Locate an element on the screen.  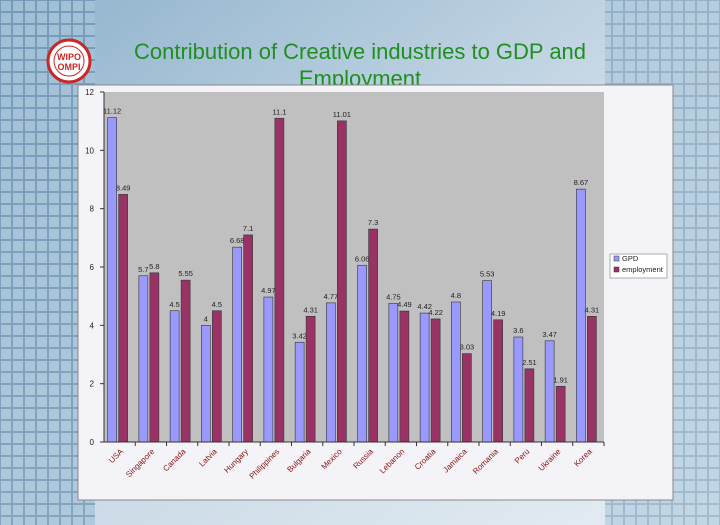
y-tick-label: 12 is located at coordinates (89, 92).